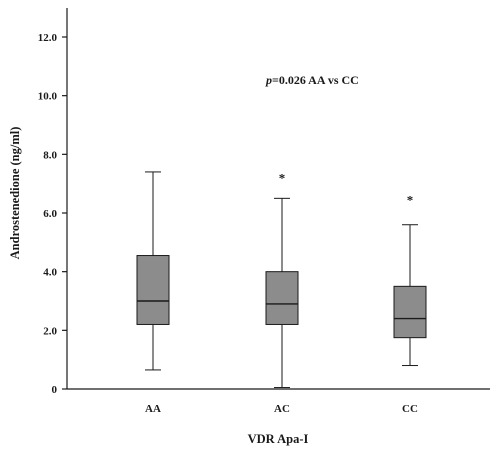 This screenshot has height=464, width=500. What do you see at coordinates (48, 97) in the screenshot?
I see `y-tick-label: 10.0` at bounding box center [48, 97].